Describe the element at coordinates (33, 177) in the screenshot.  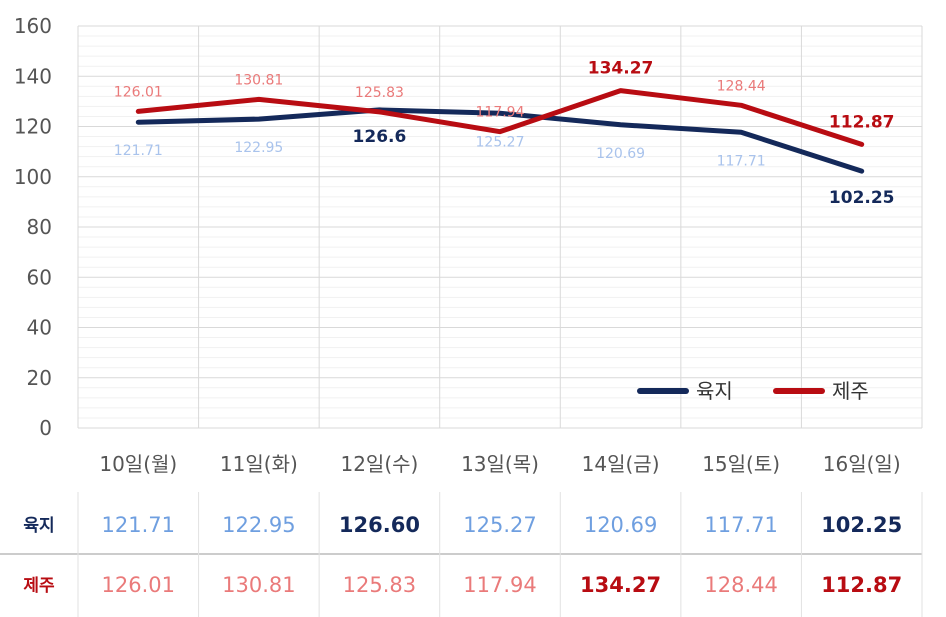
I see `y-tick-label: 100` at that location.